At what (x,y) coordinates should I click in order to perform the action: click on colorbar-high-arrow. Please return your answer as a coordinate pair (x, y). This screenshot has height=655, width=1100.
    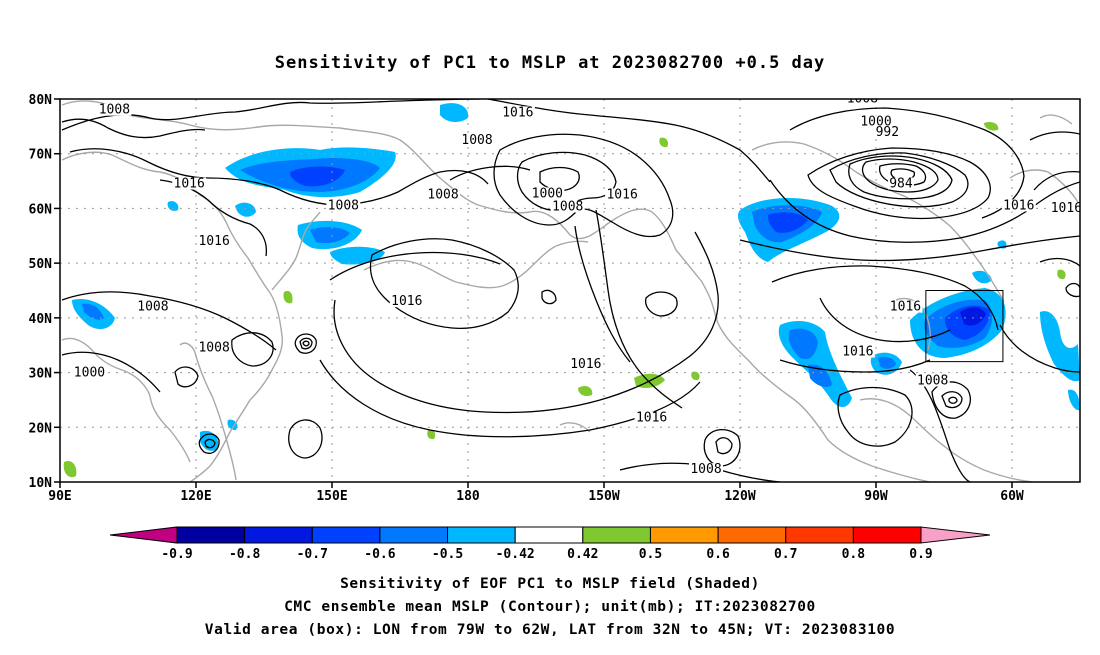
    Looking at the image, I should click on (955, 535).